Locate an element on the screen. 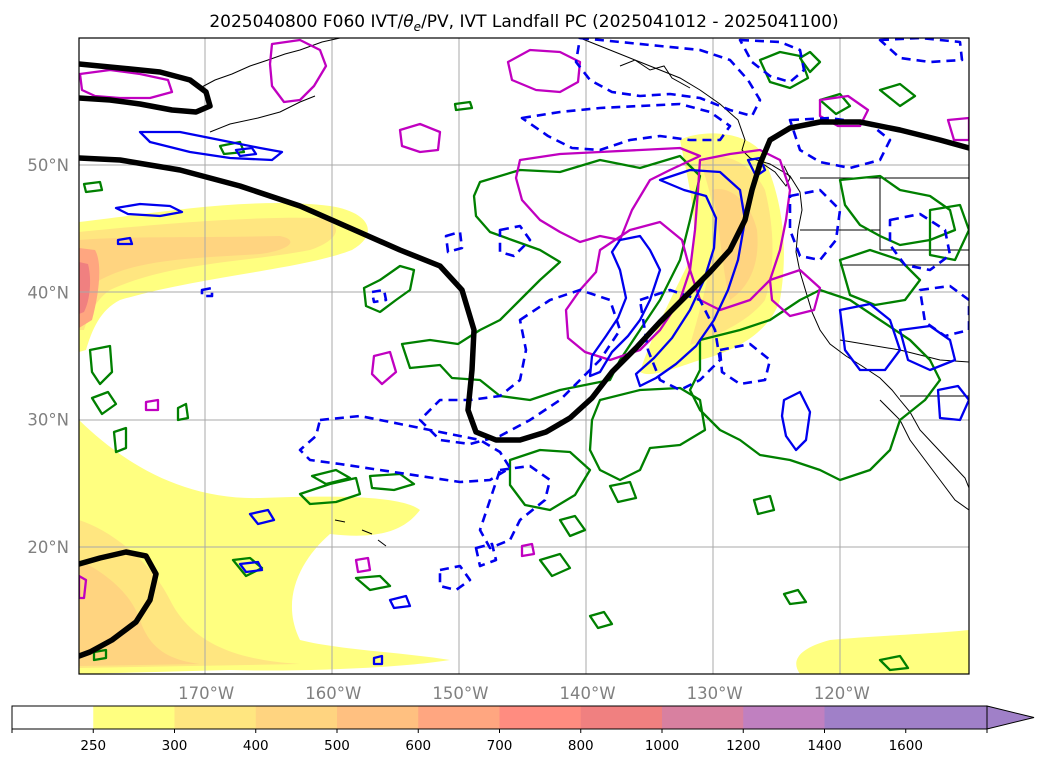 This screenshot has width=1047, height=767. lat-tick-label: 30°N is located at coordinates (48, 420).